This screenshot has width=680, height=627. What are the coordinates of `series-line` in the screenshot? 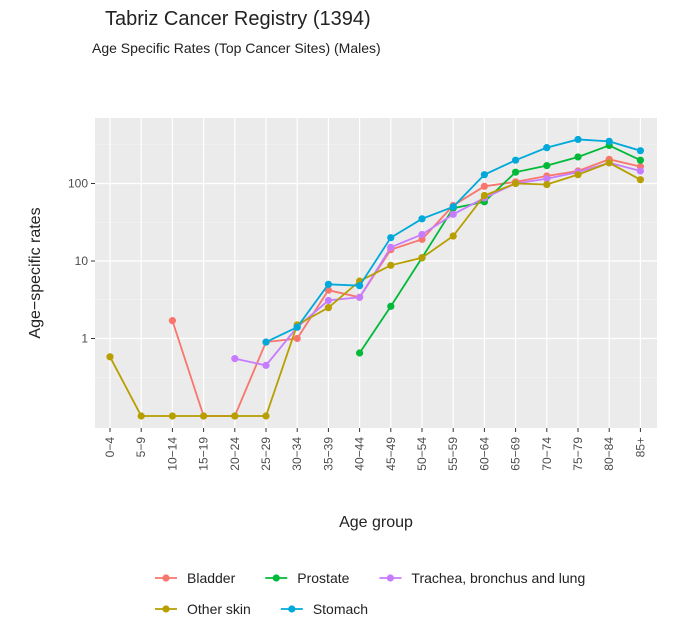 It's located at (499, 249).